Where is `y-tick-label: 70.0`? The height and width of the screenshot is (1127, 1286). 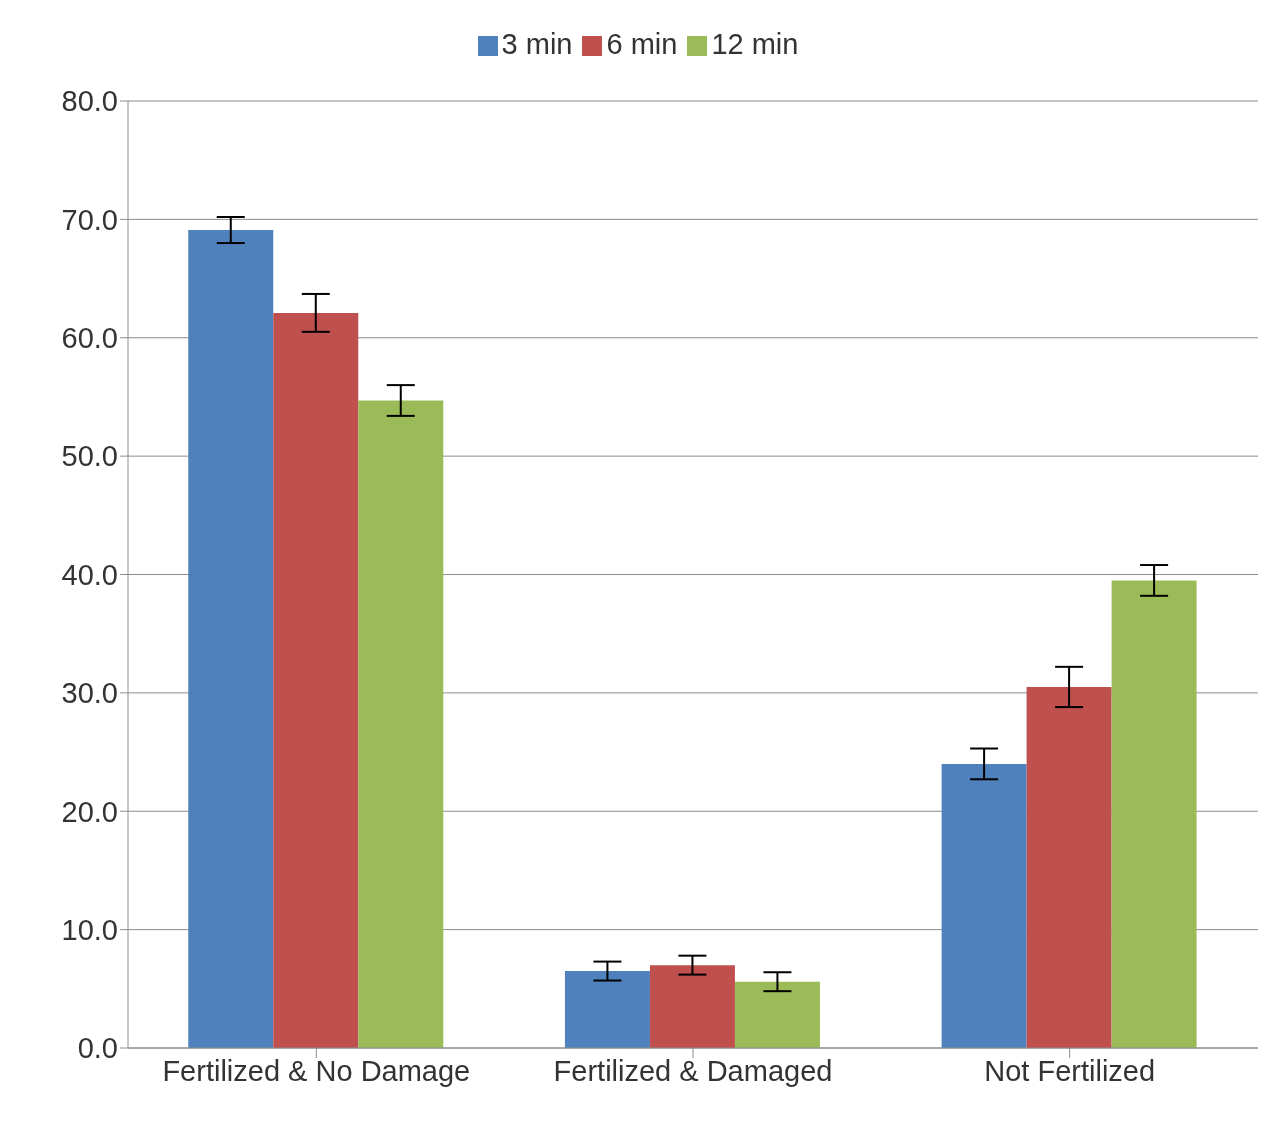
y-tick-label: 70.0 is located at coordinates (89, 219).